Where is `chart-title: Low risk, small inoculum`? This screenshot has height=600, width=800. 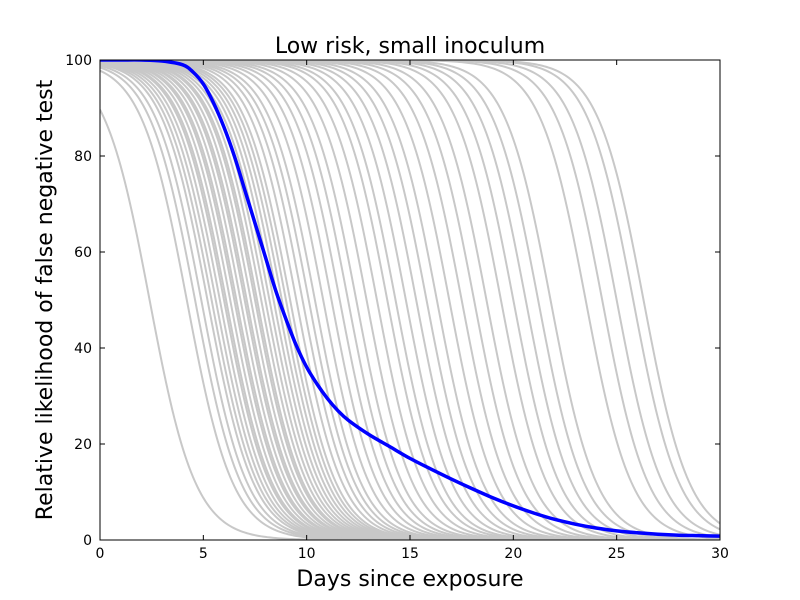
chart-title: Low risk, small inoculum is located at coordinates (410, 46).